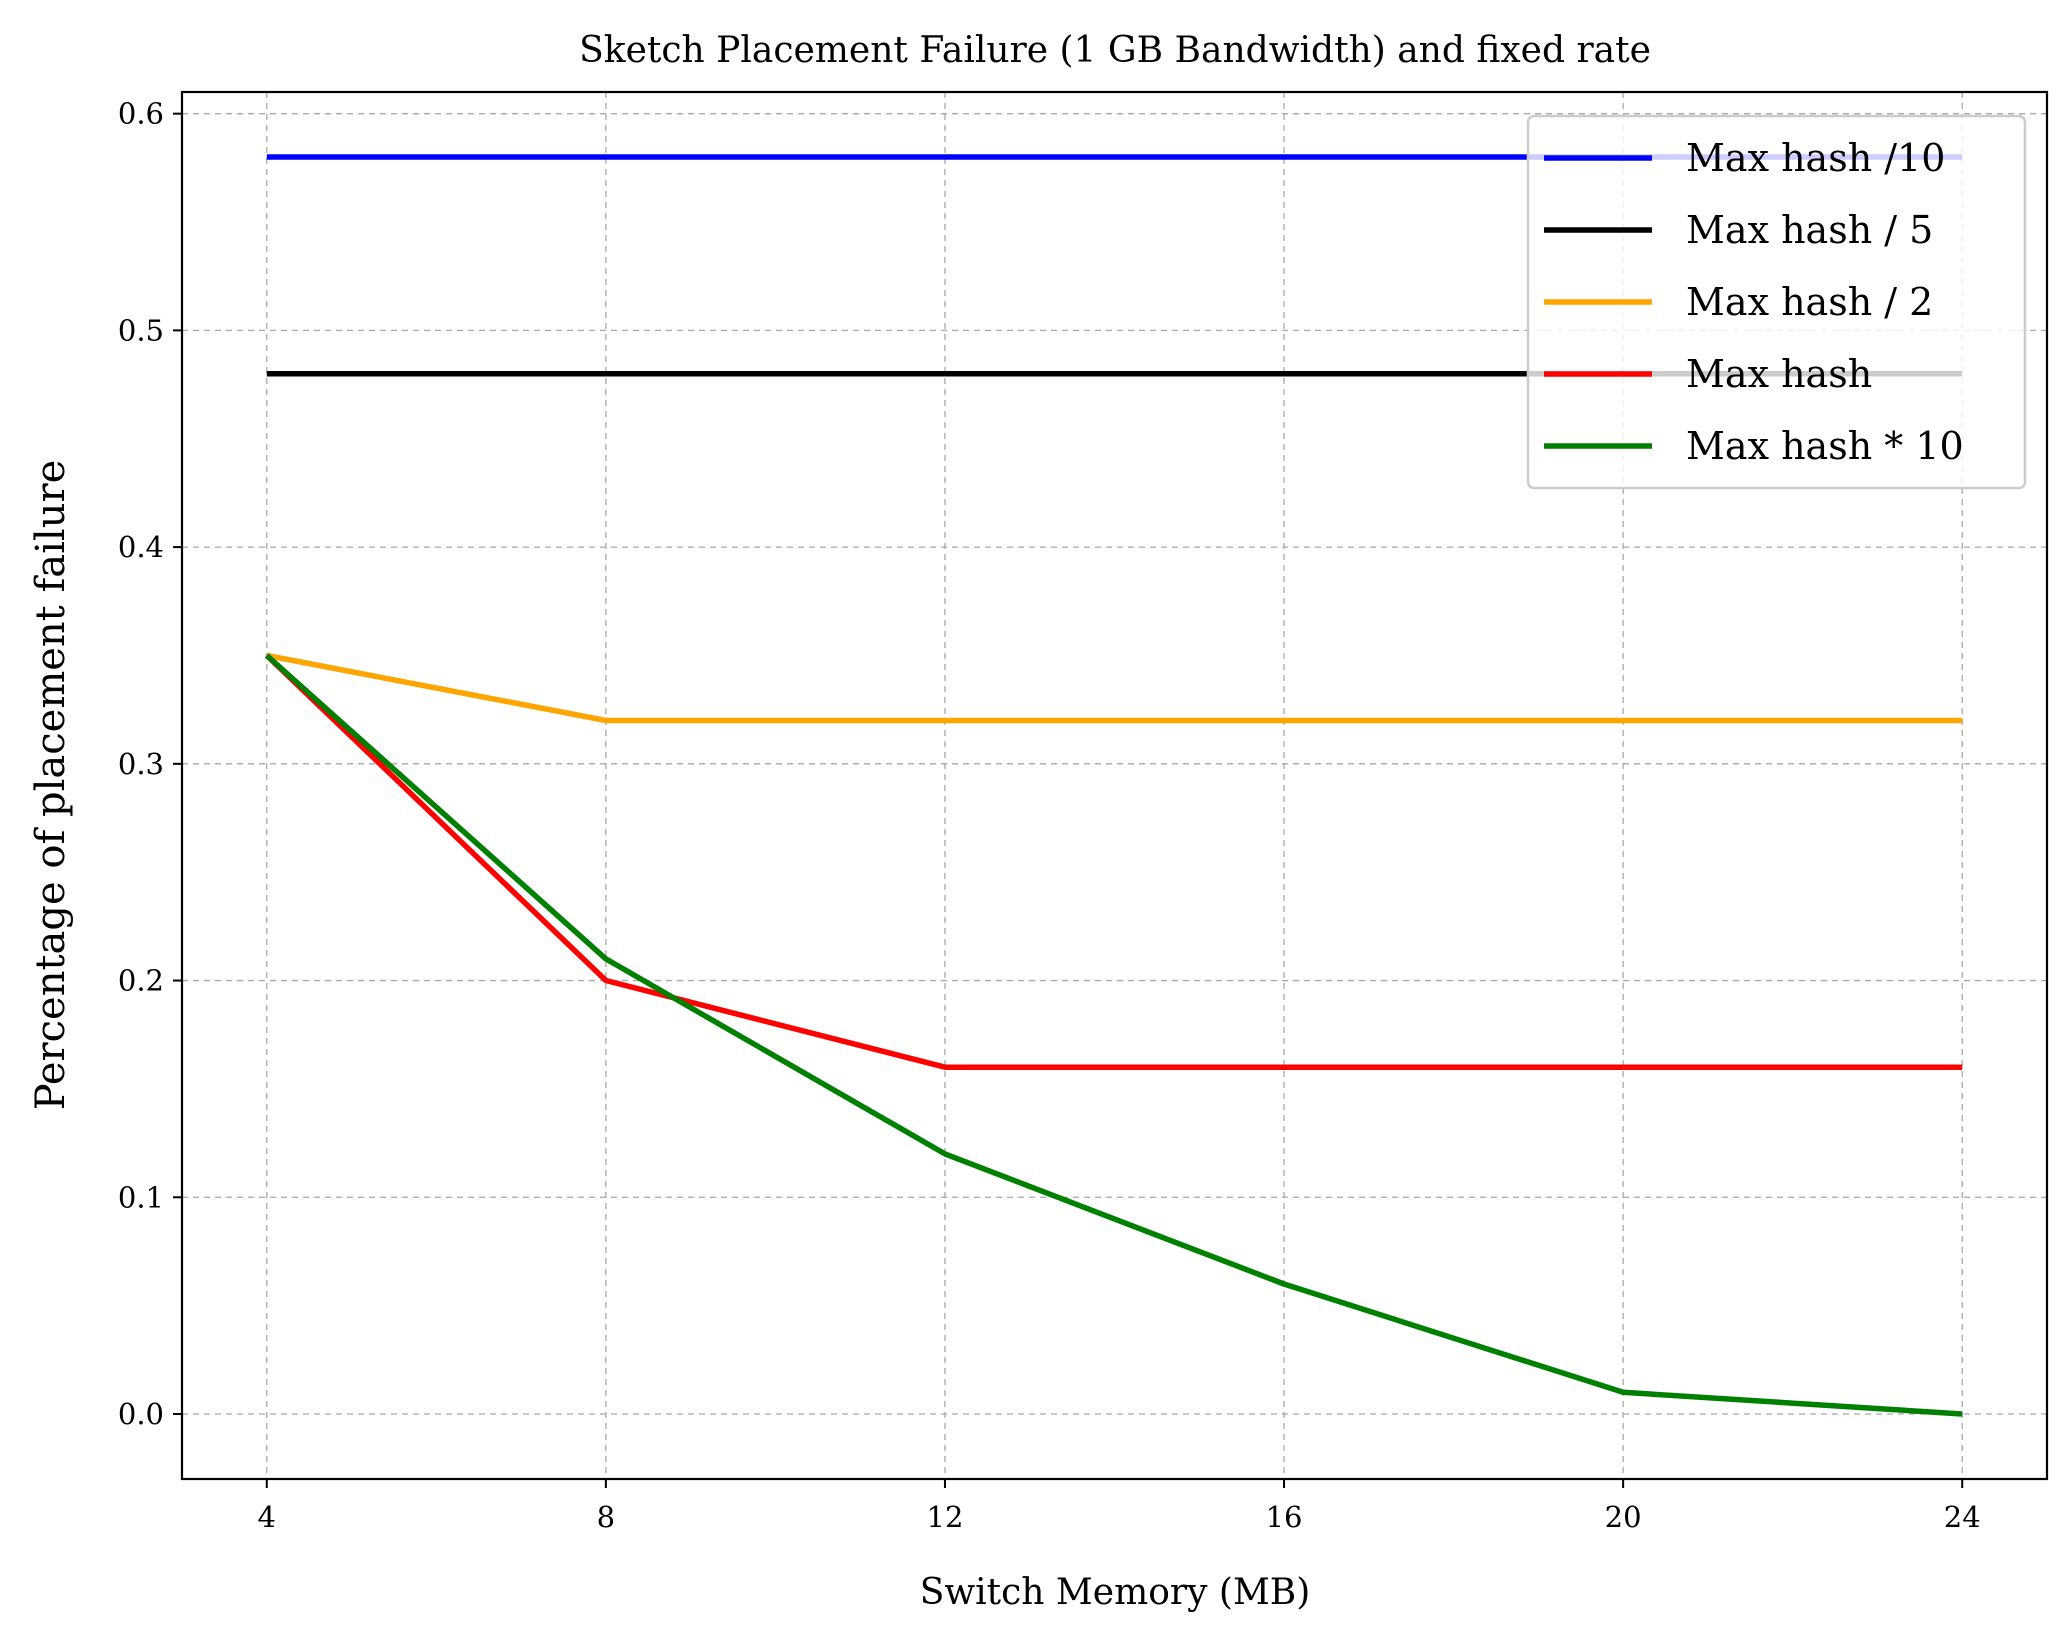 This screenshot has width=2070, height=1640. Describe the element at coordinates (1119, 1506) in the screenshot. I see `x-axis-ticks: 4 8 12 16 20 24` at that location.